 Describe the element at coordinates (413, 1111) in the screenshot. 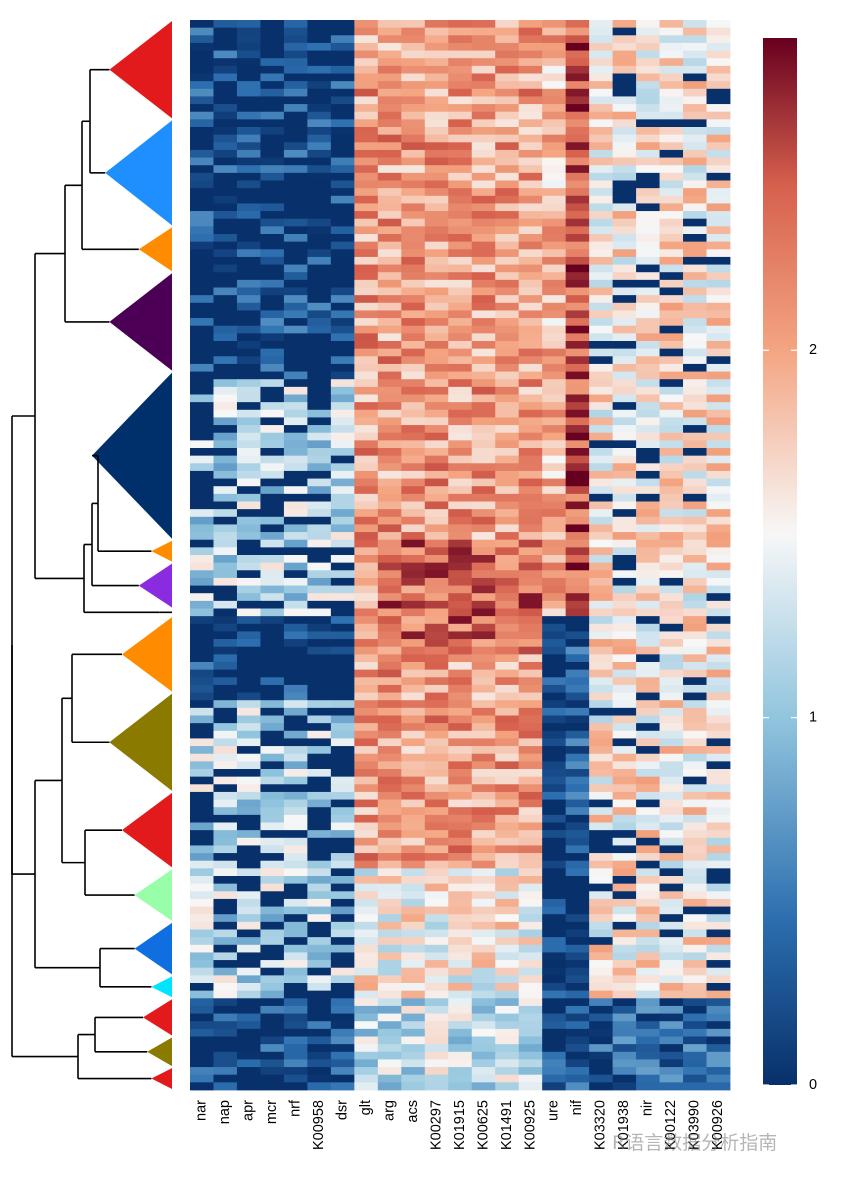

I see `column-label: acs` at that location.